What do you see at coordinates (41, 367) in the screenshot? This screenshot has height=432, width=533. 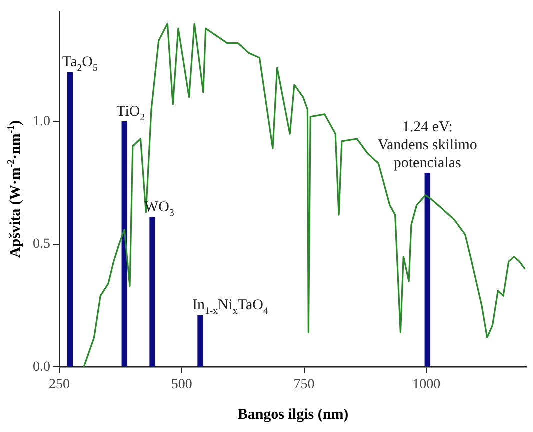 I see `y-tick-label: 0.0` at bounding box center [41, 367].